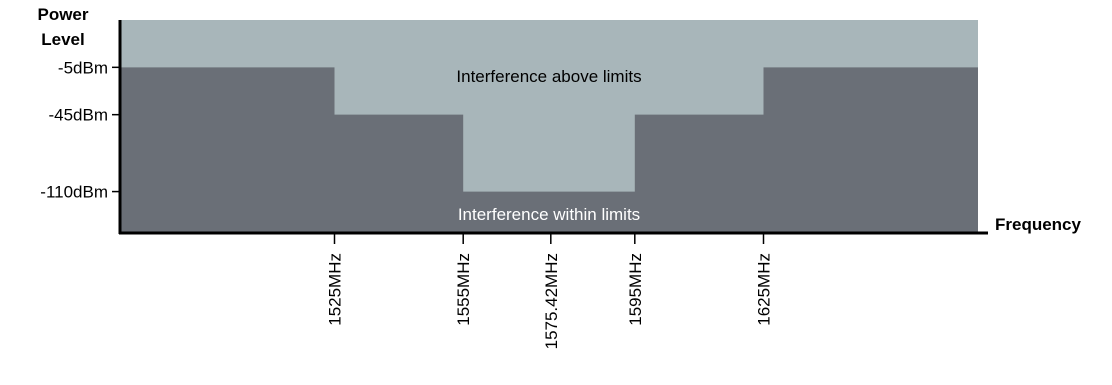 The width and height of the screenshot is (1112, 385). What do you see at coordinates (551, 301) in the screenshot?
I see `x-tick-label: 1575.42MHz` at bounding box center [551, 301].